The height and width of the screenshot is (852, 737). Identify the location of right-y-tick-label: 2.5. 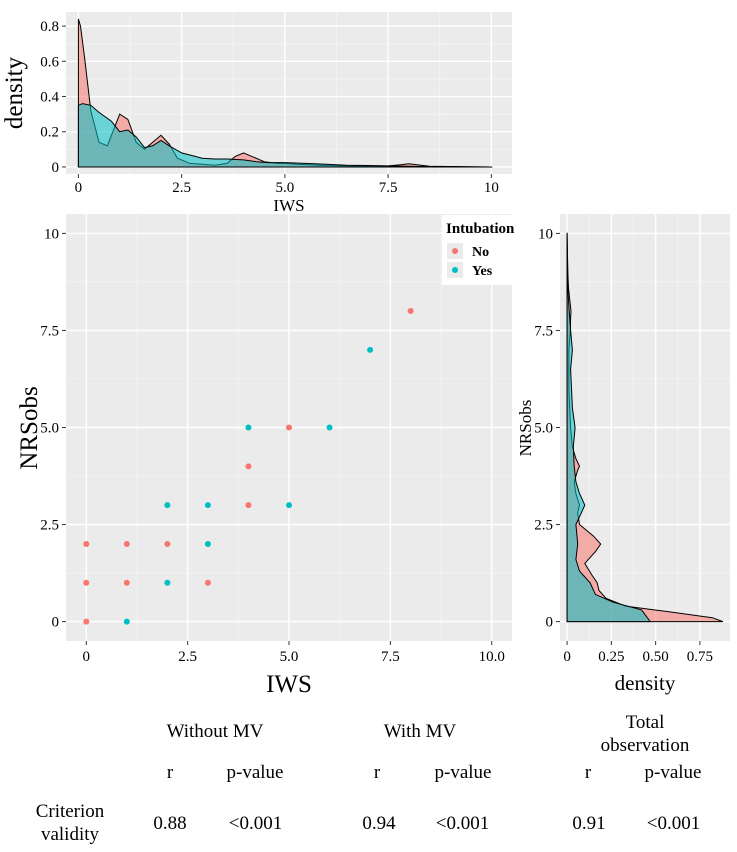
(543, 526).